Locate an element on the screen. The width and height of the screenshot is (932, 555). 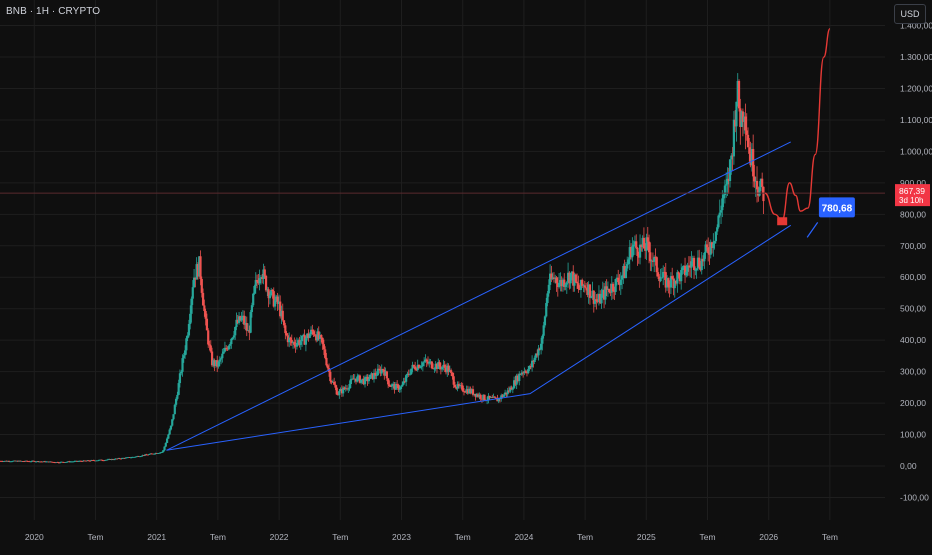
x-tick-label: 2025 is located at coordinates (646, 537).